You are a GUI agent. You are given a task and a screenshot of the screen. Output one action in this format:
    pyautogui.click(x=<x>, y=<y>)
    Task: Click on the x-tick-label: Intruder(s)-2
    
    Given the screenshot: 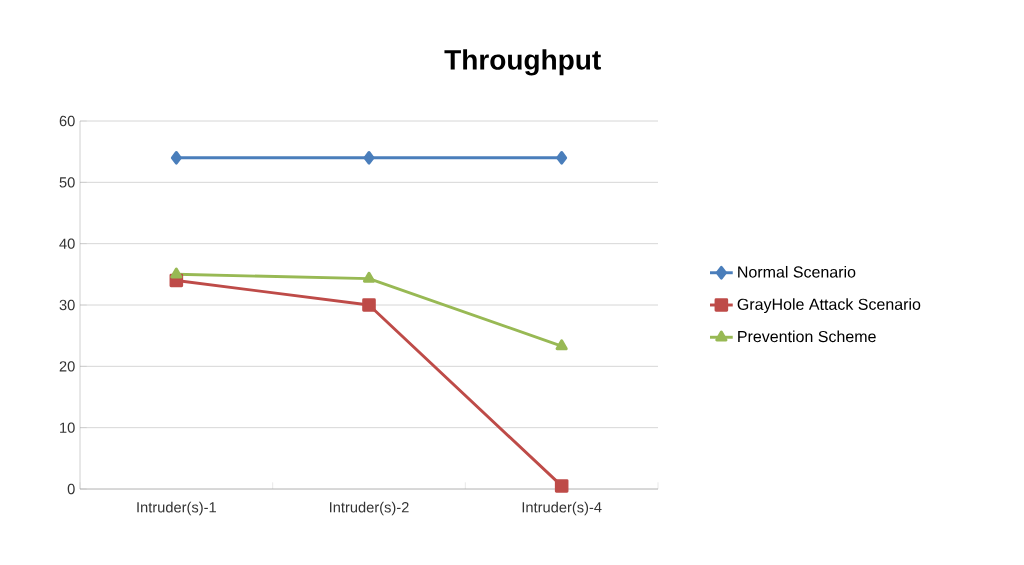 What is the action you would take?
    pyautogui.click(x=369, y=508)
    